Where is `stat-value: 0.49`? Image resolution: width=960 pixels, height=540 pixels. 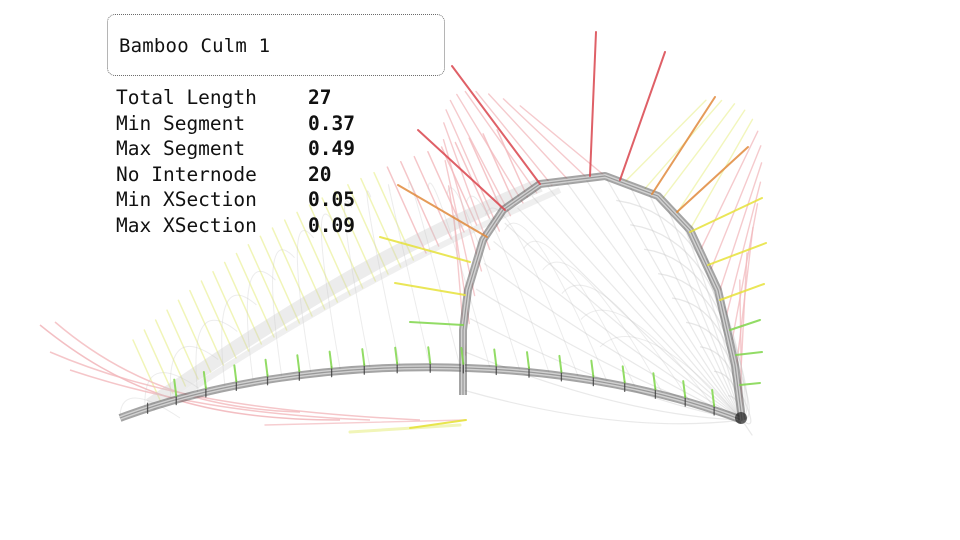 stat-value: 0.49 is located at coordinates (331, 149).